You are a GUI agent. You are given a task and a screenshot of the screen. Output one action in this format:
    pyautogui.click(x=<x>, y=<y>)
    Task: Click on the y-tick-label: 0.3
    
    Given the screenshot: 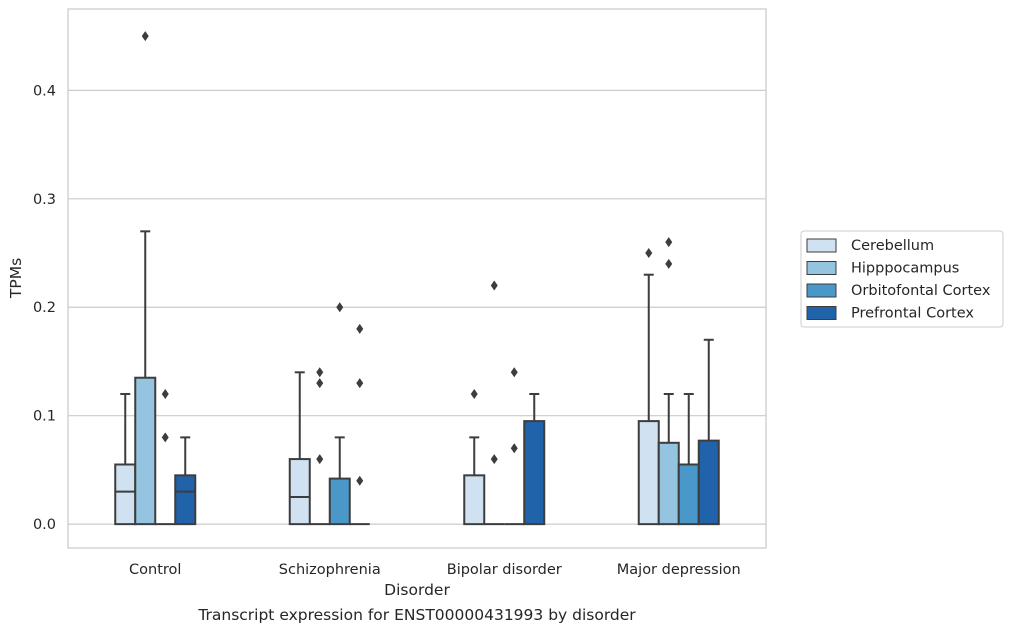 What is the action you would take?
    pyautogui.click(x=44, y=200)
    